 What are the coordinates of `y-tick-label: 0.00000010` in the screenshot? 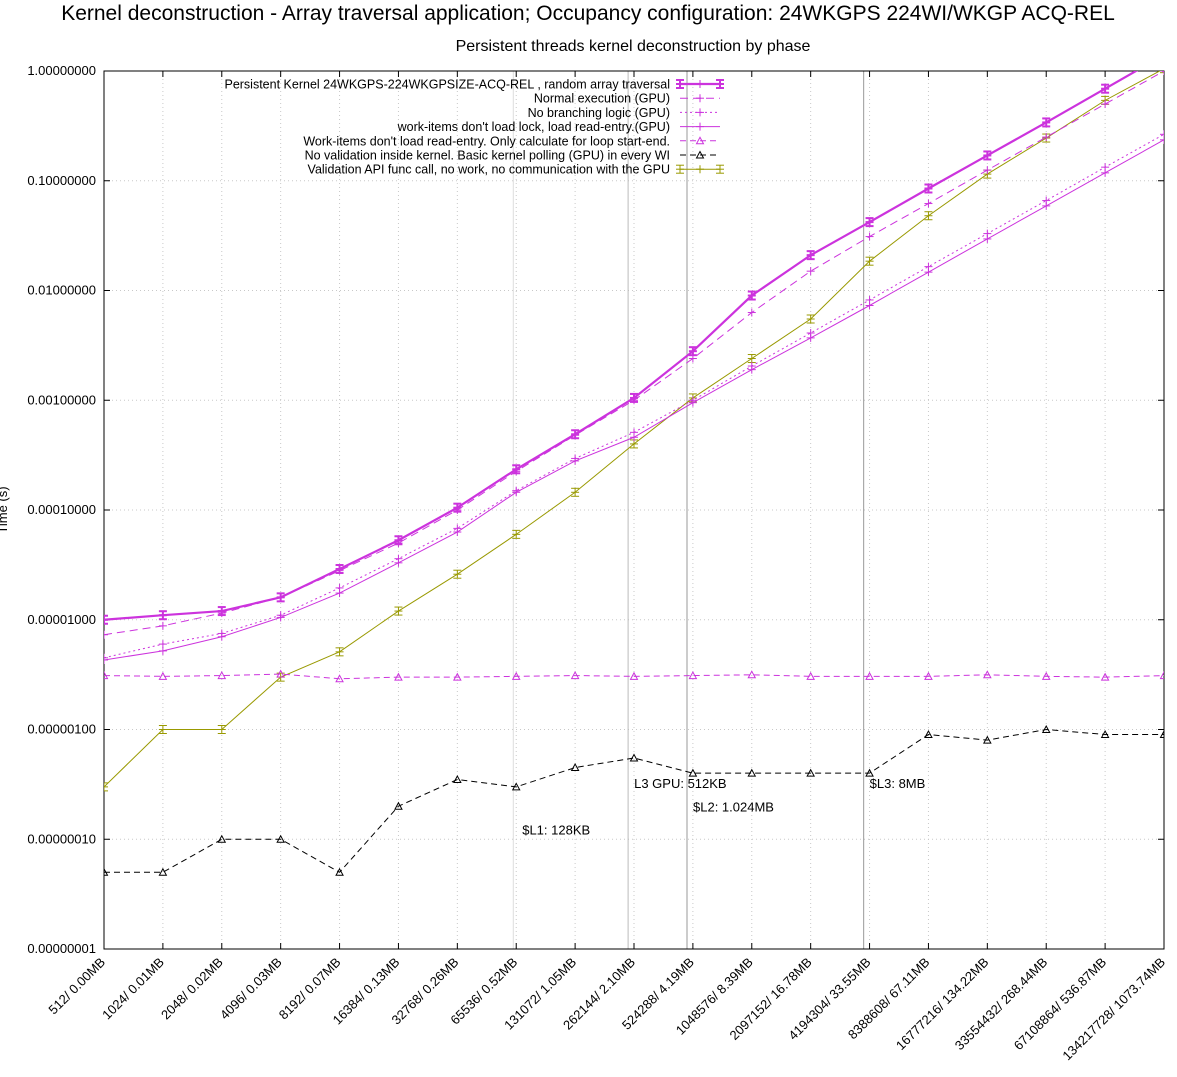 It's located at (61, 838).